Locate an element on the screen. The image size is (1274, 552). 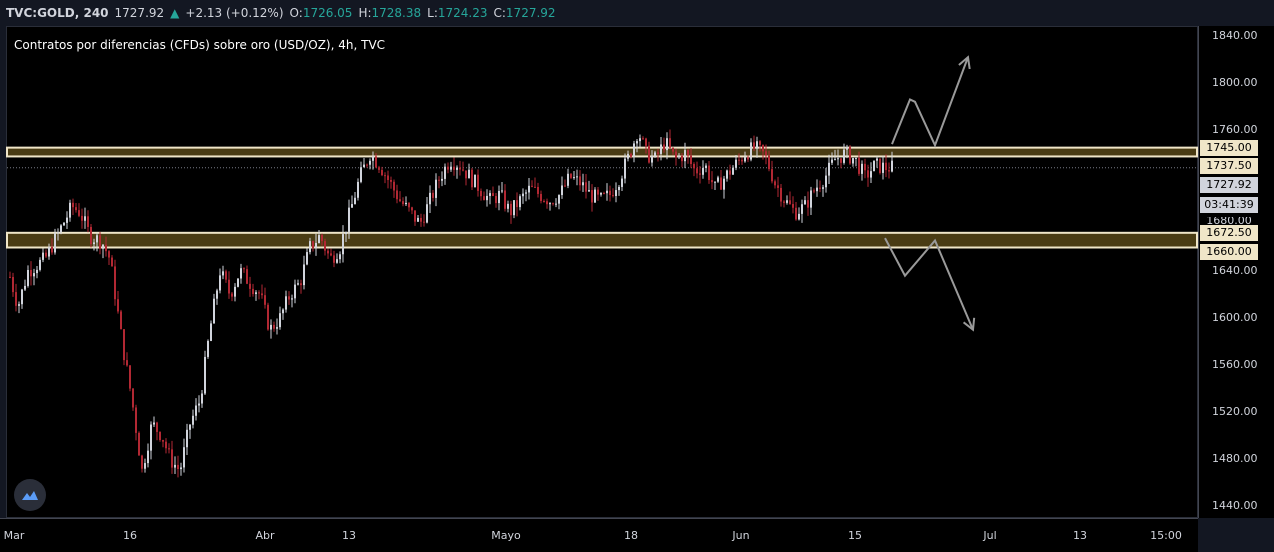
time-tick-label: Jun is located at coordinates (741, 535).